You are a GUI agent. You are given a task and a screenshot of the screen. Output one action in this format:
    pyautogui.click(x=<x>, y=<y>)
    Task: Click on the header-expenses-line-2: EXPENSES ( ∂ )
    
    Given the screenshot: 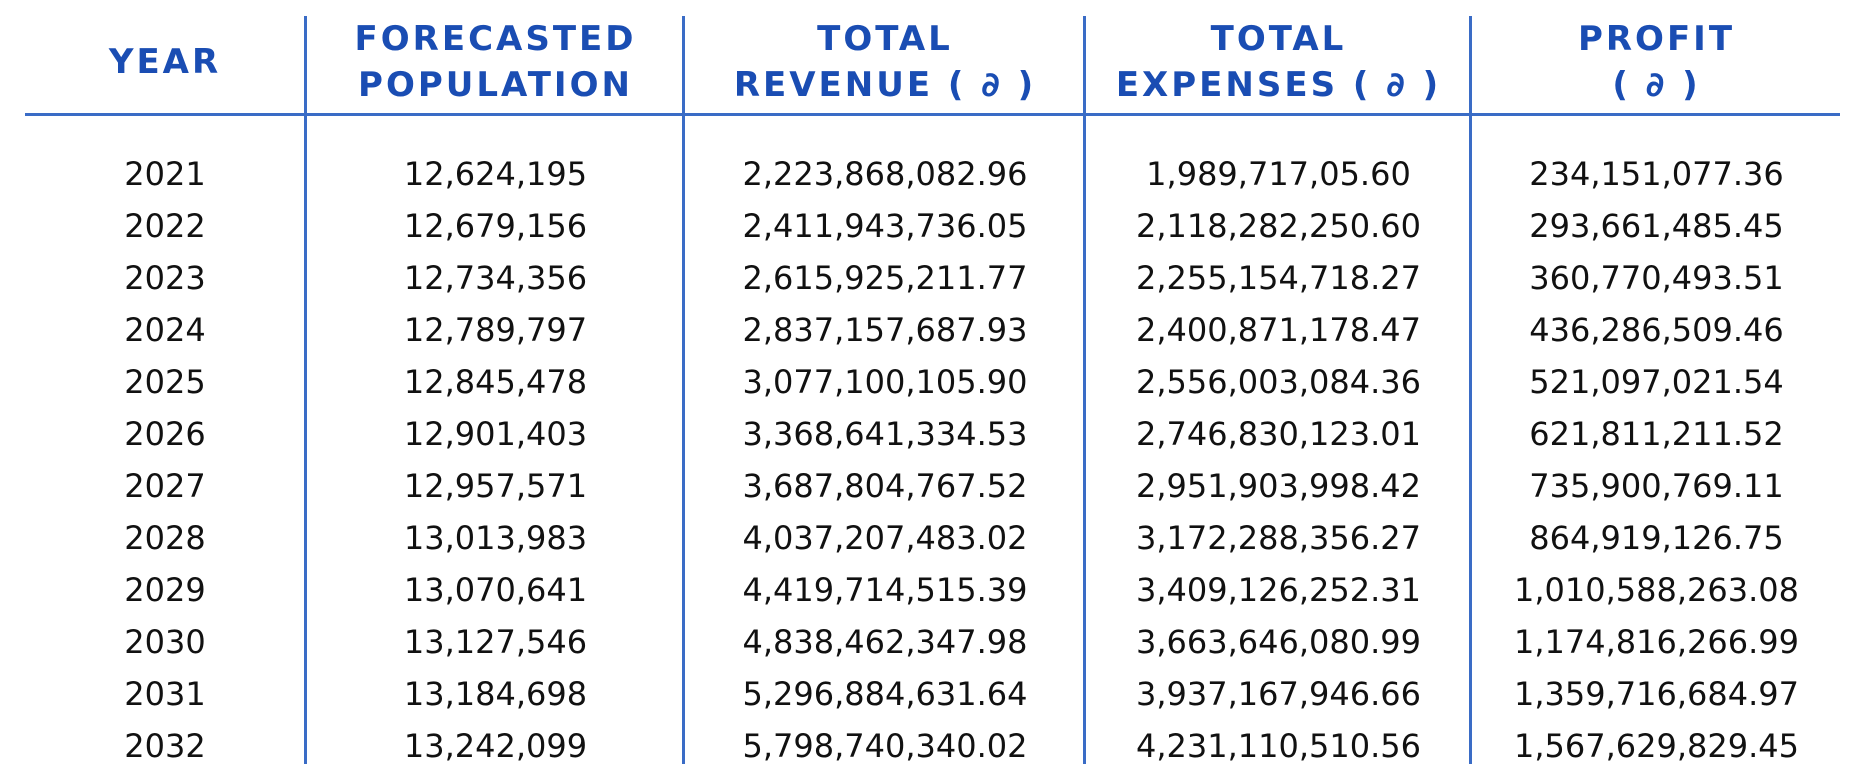 What is the action you would take?
    pyautogui.click(x=1278, y=85)
    